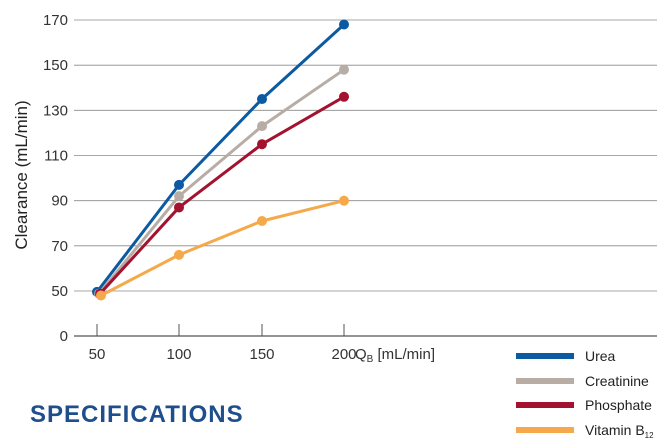 The width and height of the screenshot is (666, 439). What do you see at coordinates (178, 354) in the screenshot?
I see `x-tick-label: 100` at bounding box center [178, 354].